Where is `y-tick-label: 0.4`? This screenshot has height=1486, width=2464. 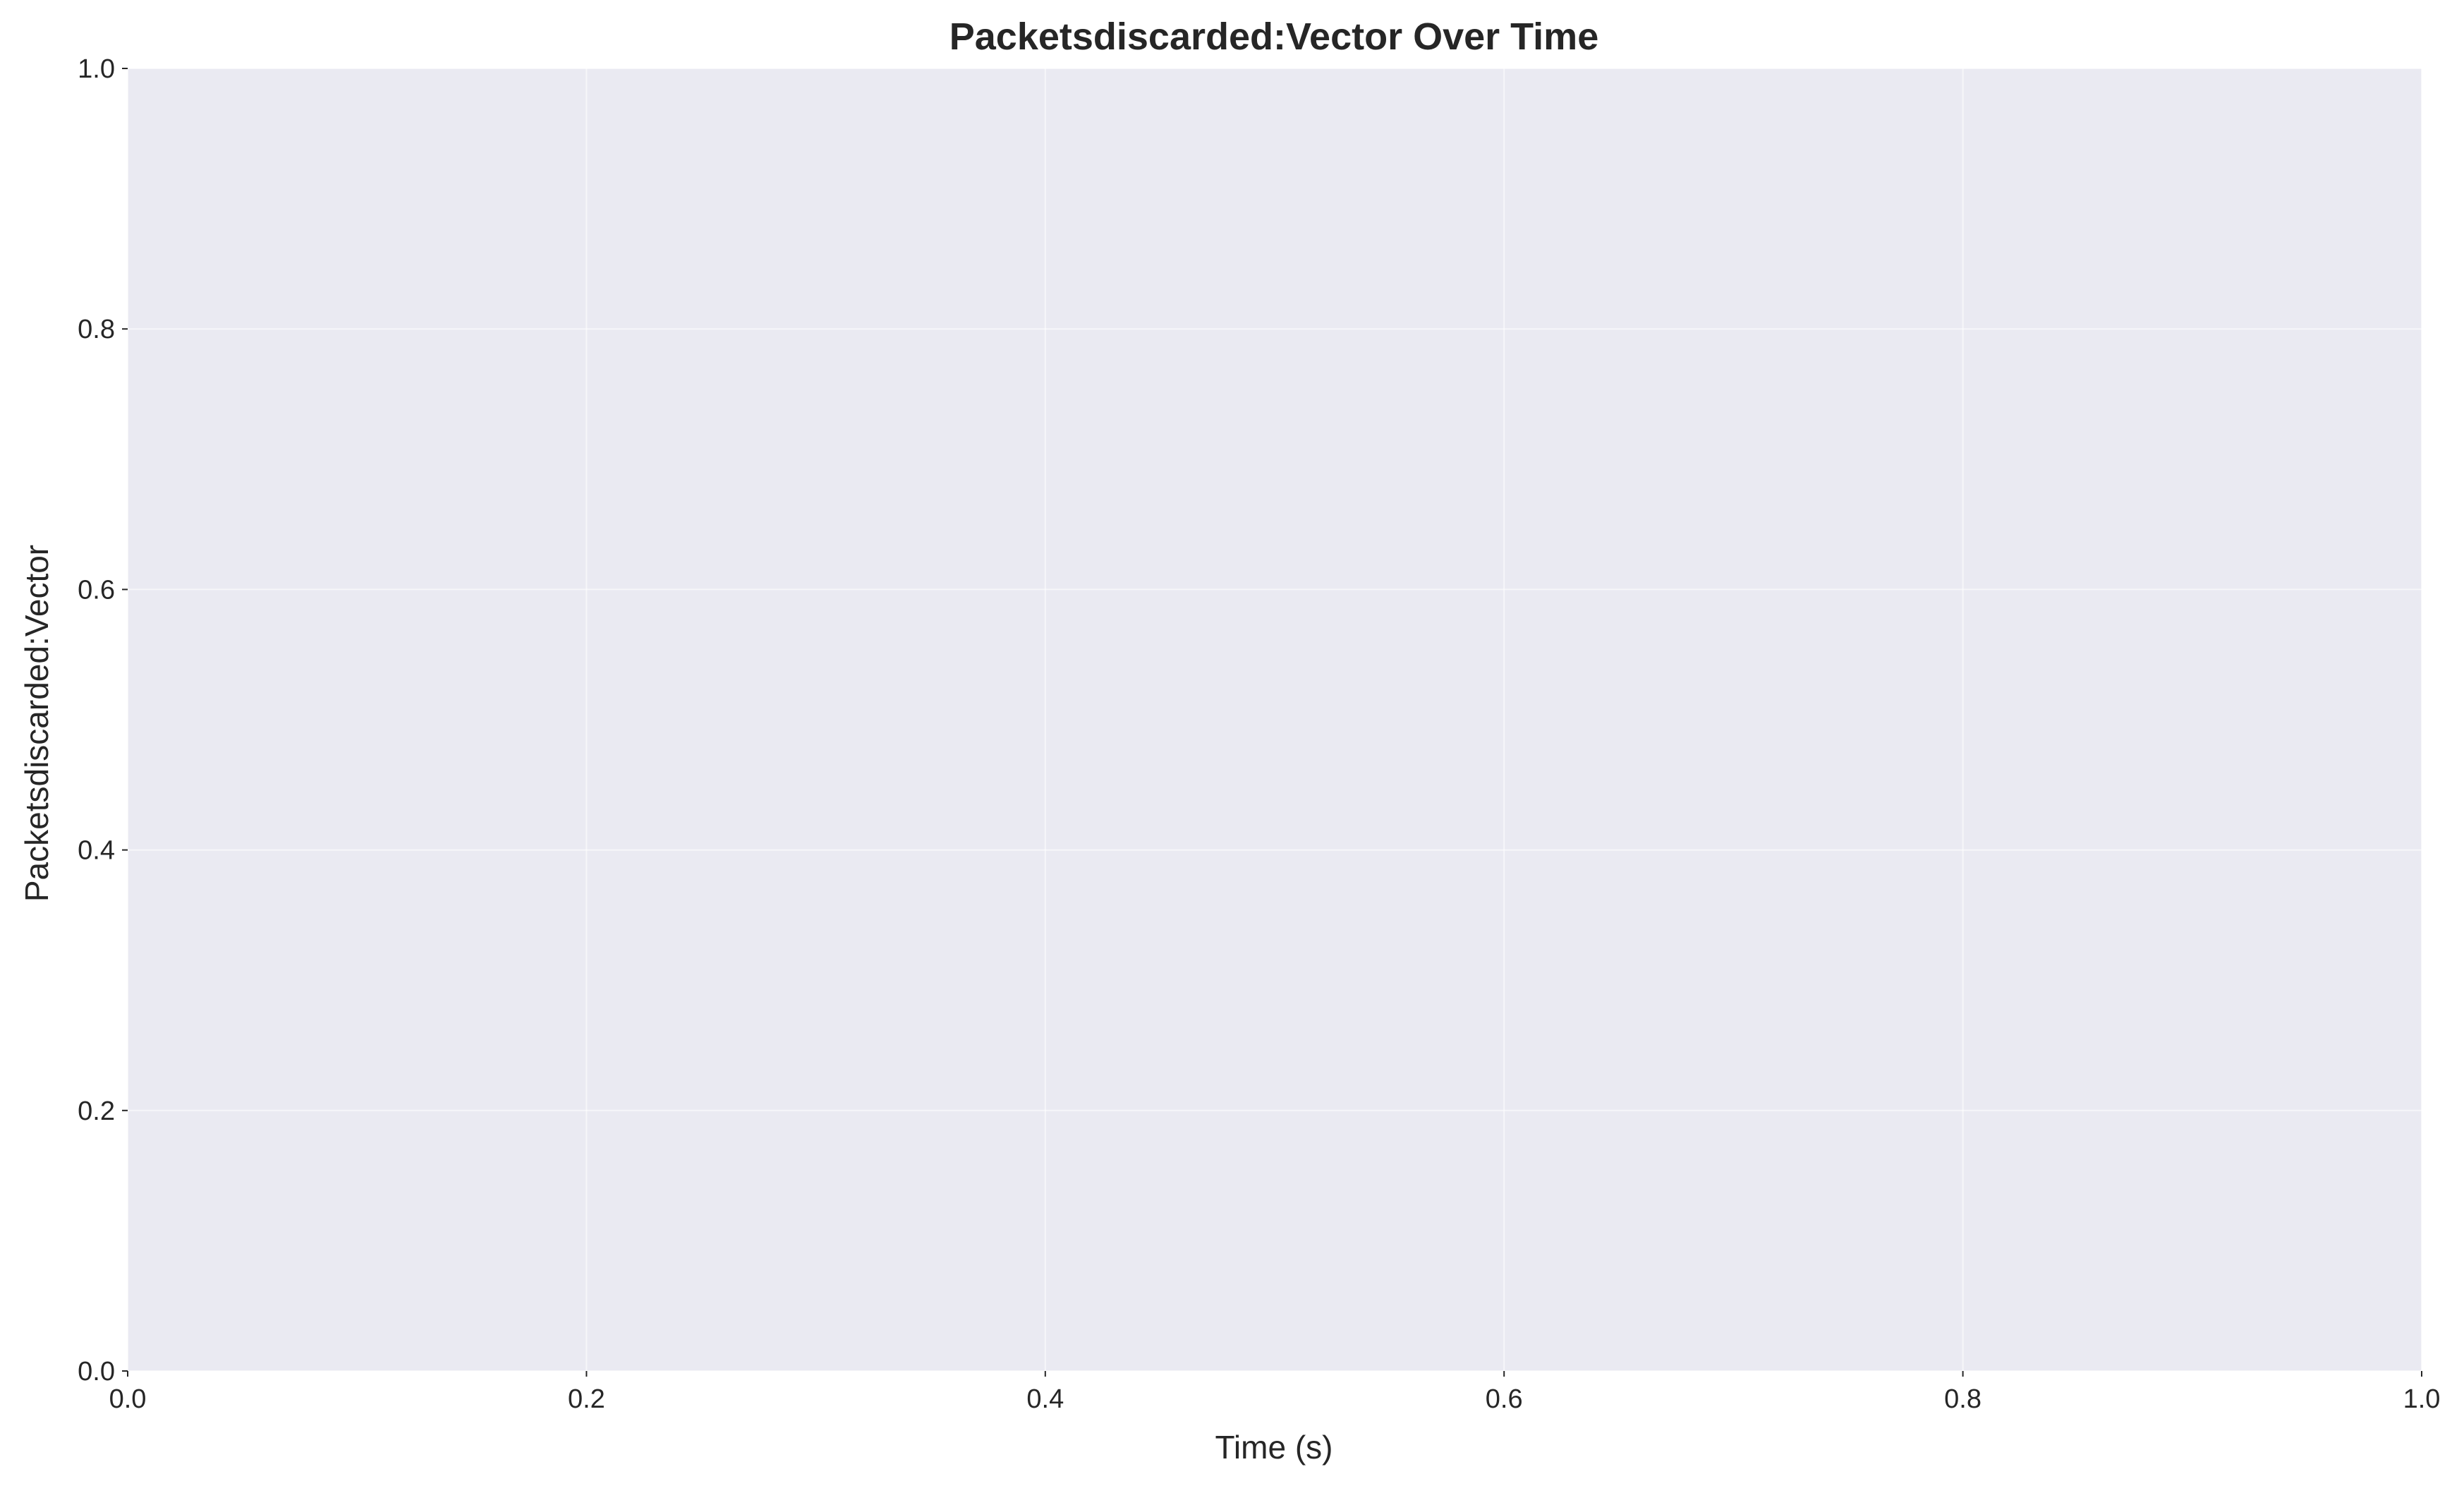 y-tick-label: 0.4 is located at coordinates (96, 851).